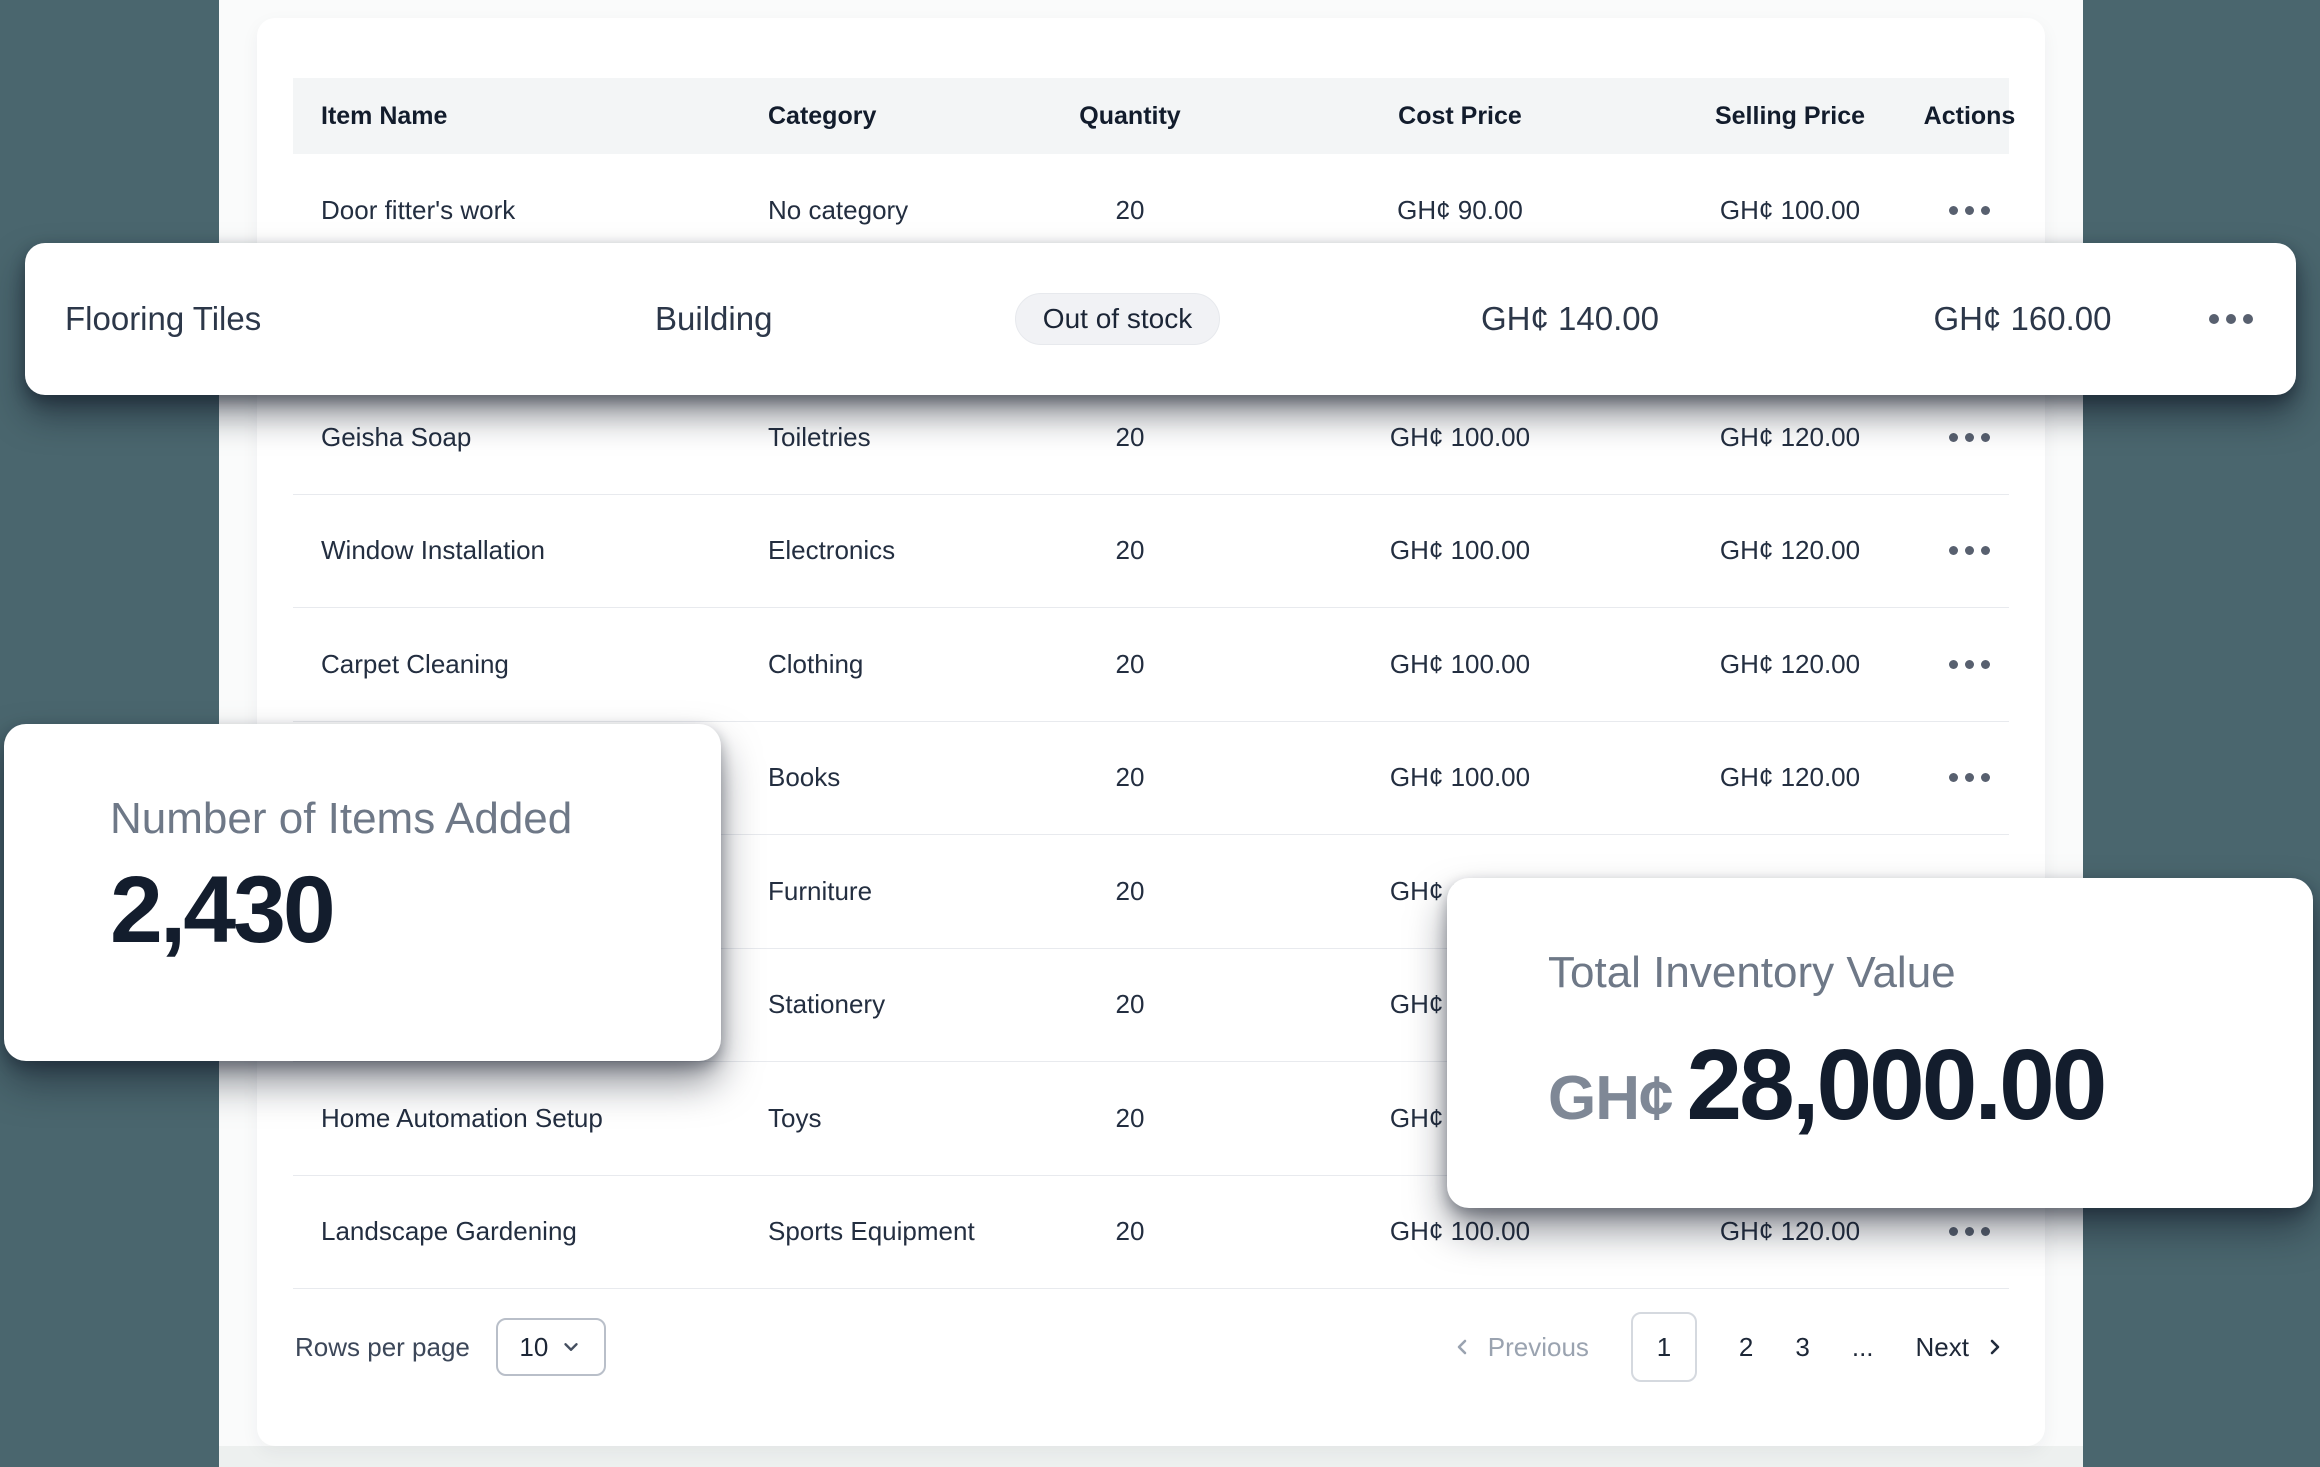 The height and width of the screenshot is (1467, 2320). I want to click on rows-per-page-label: Rows per page, so click(382, 1346).